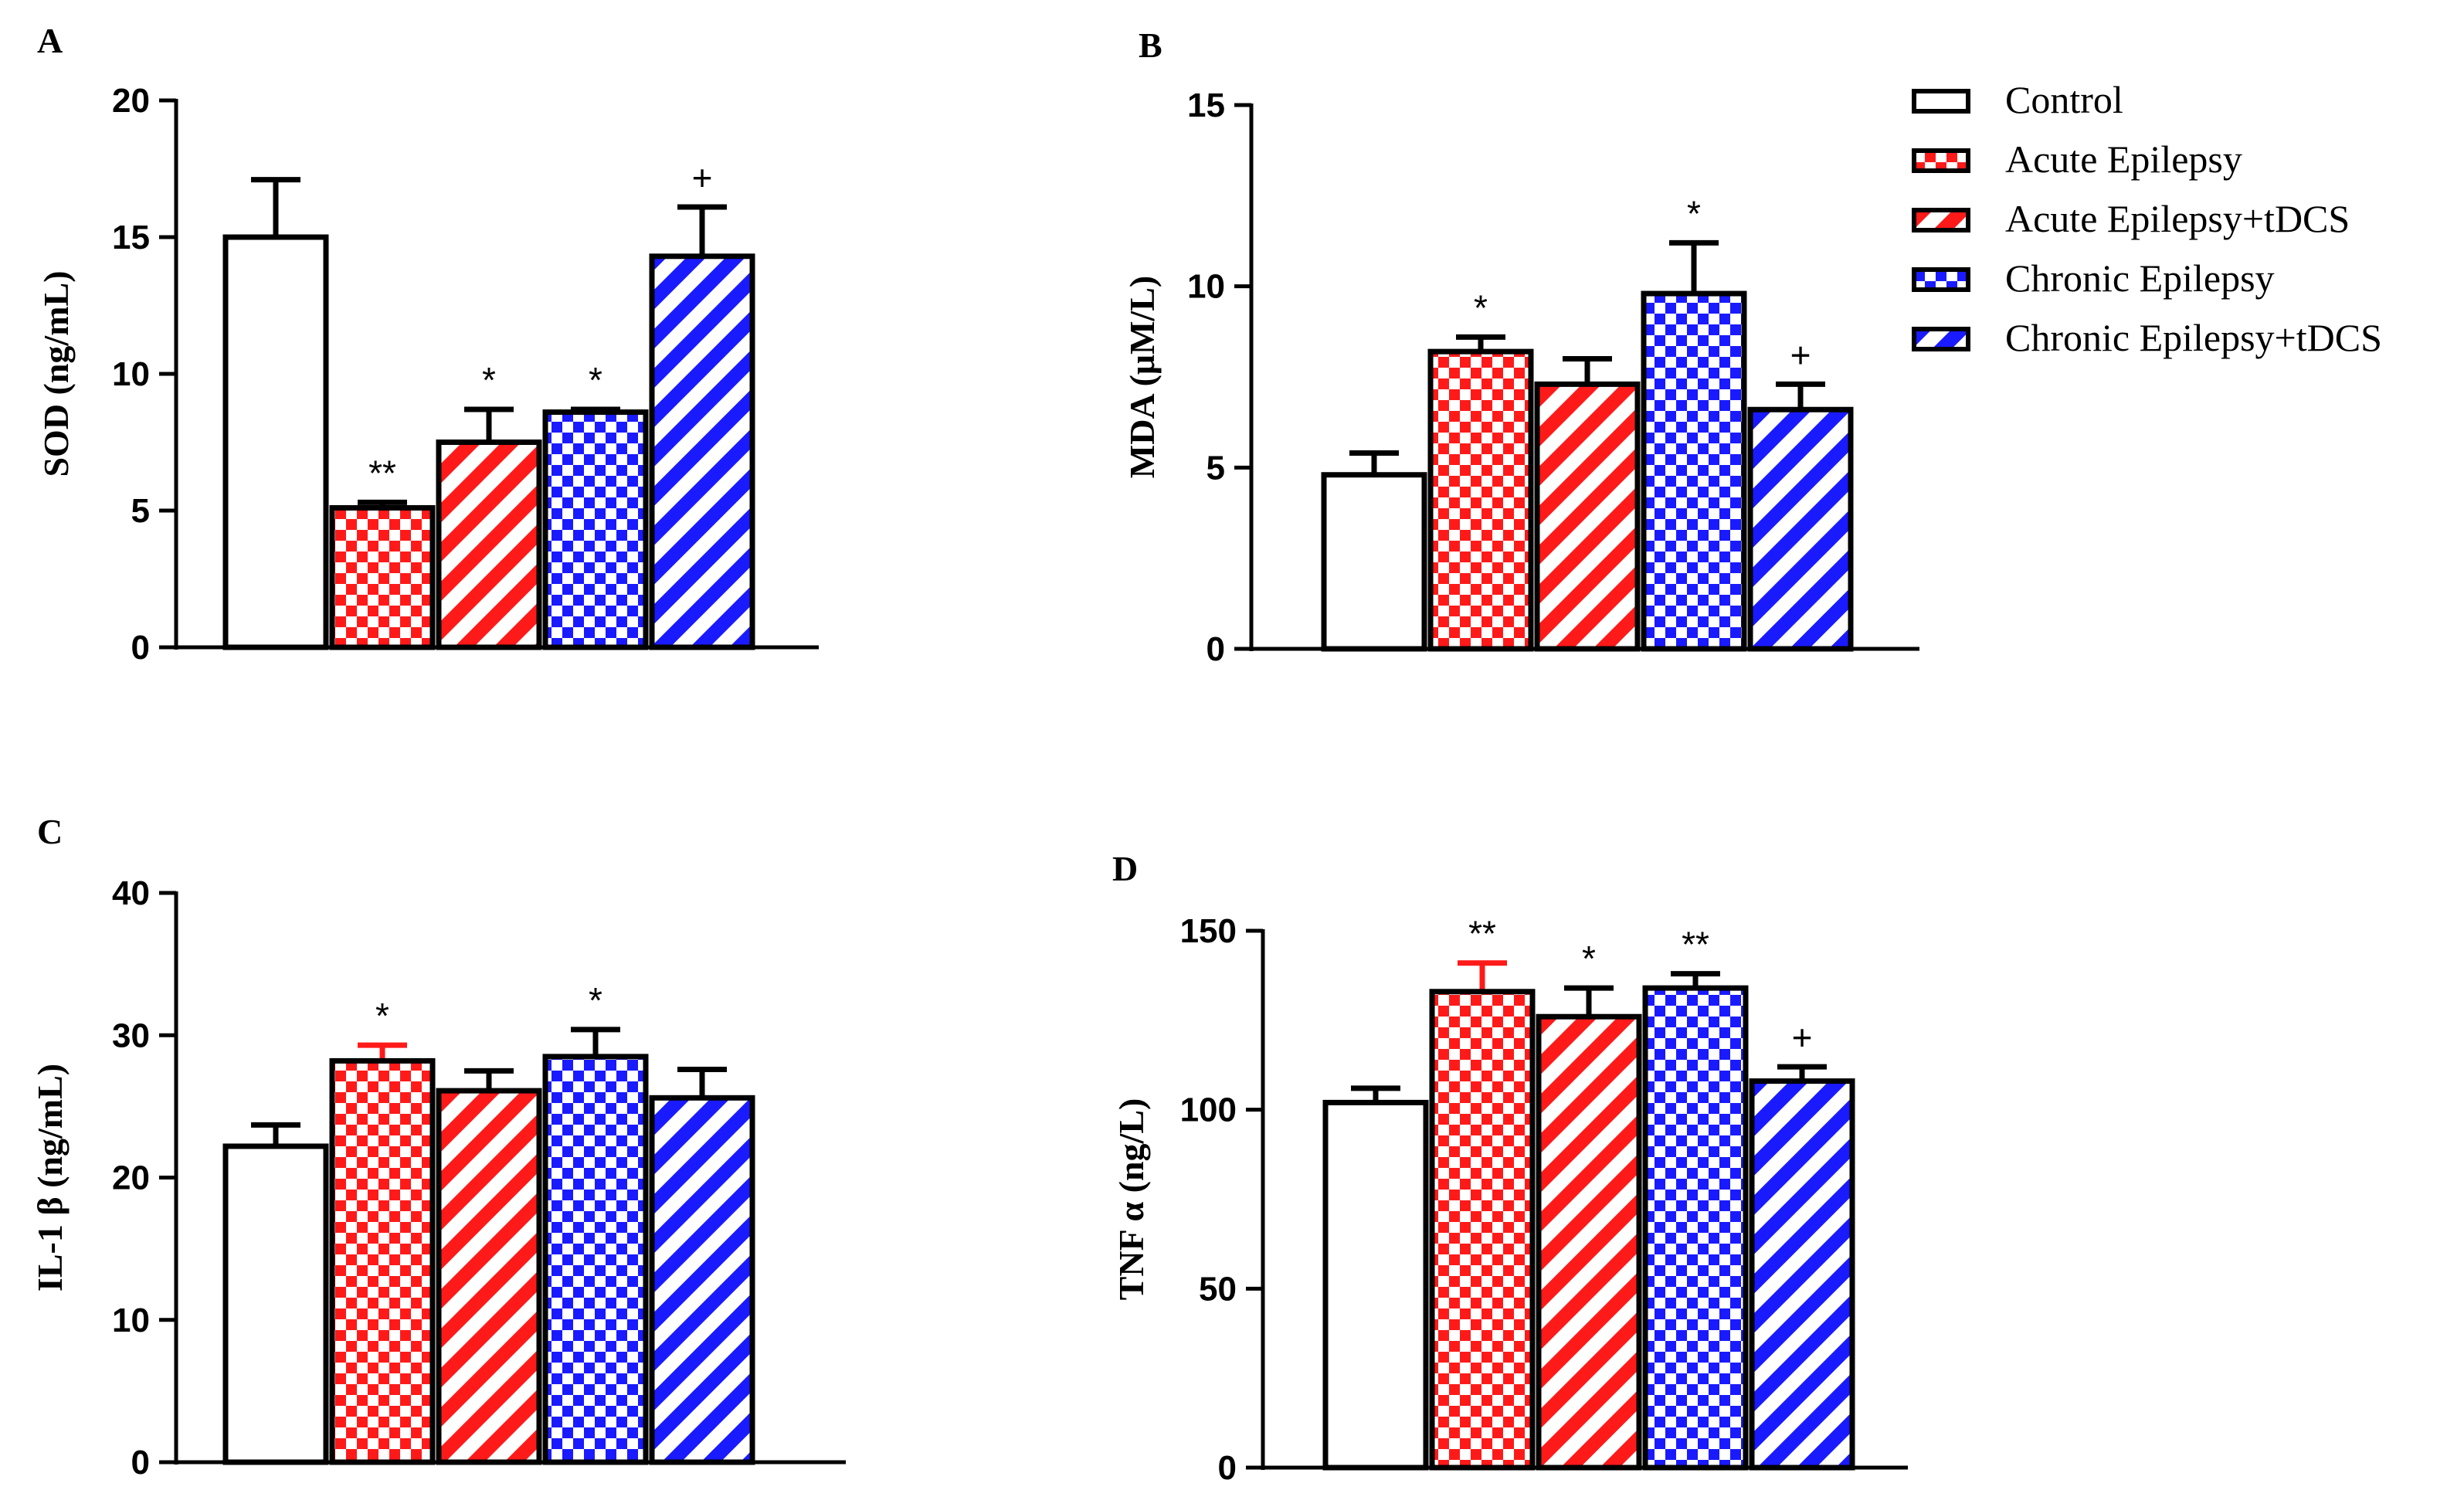 The height and width of the screenshot is (1507, 2464). Describe the element at coordinates (56, 373) in the screenshot. I see `y-axis-title: SOD (ng/mL)` at that location.